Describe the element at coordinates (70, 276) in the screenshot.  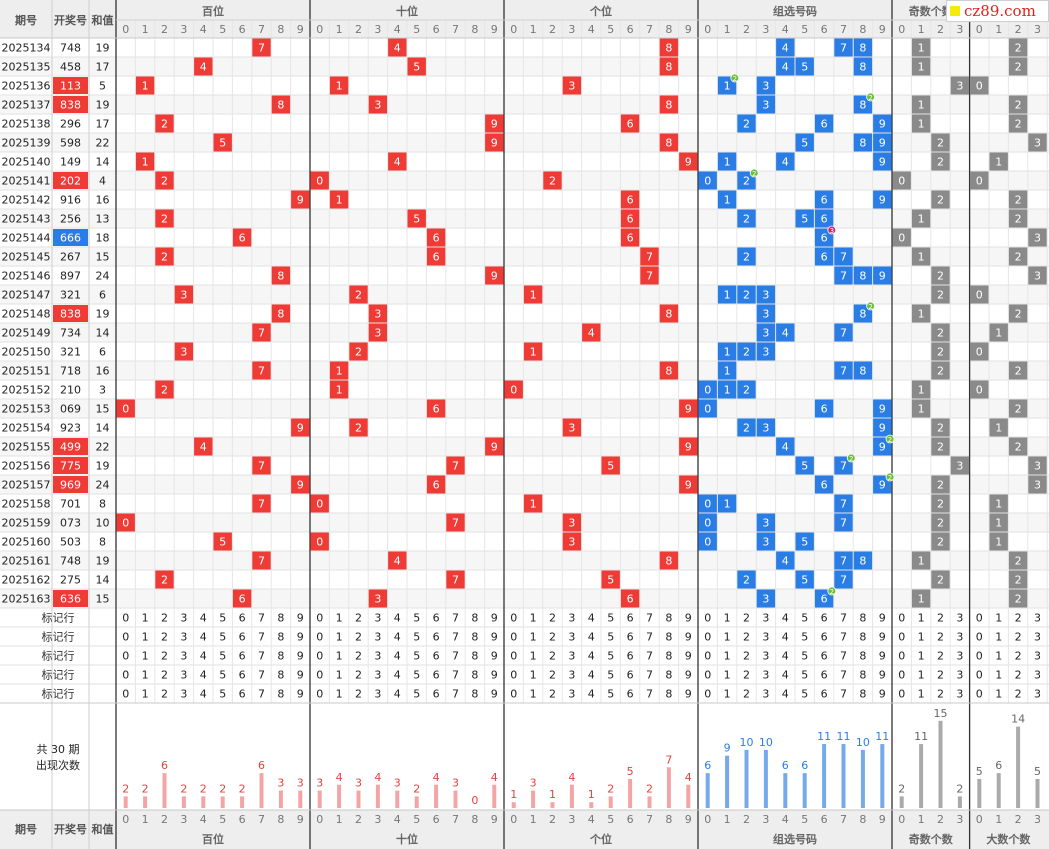
I see `number-cell: 897` at that location.